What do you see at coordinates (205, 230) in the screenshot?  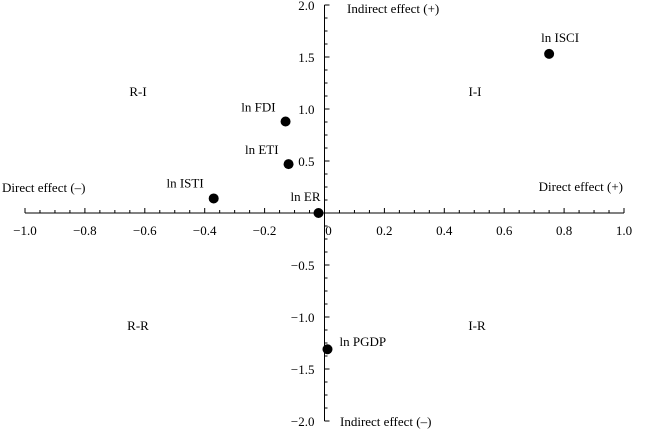 I see `x-tick-label: −0.4` at bounding box center [205, 230].